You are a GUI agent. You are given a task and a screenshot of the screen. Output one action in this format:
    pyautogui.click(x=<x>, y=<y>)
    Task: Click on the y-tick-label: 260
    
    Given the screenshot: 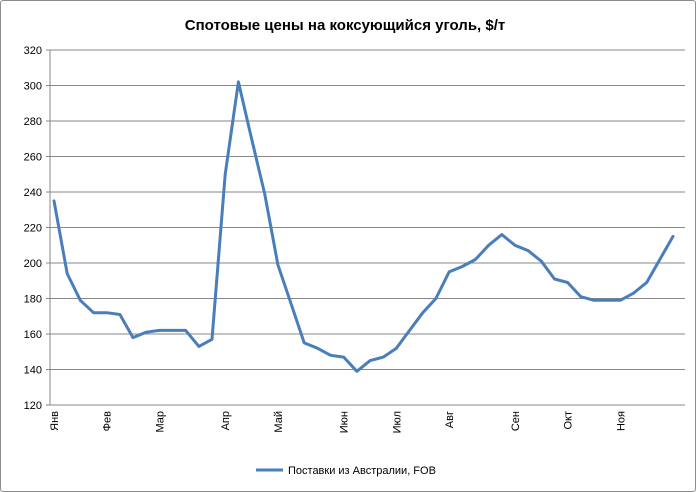 What is the action you would take?
    pyautogui.click(x=33, y=158)
    